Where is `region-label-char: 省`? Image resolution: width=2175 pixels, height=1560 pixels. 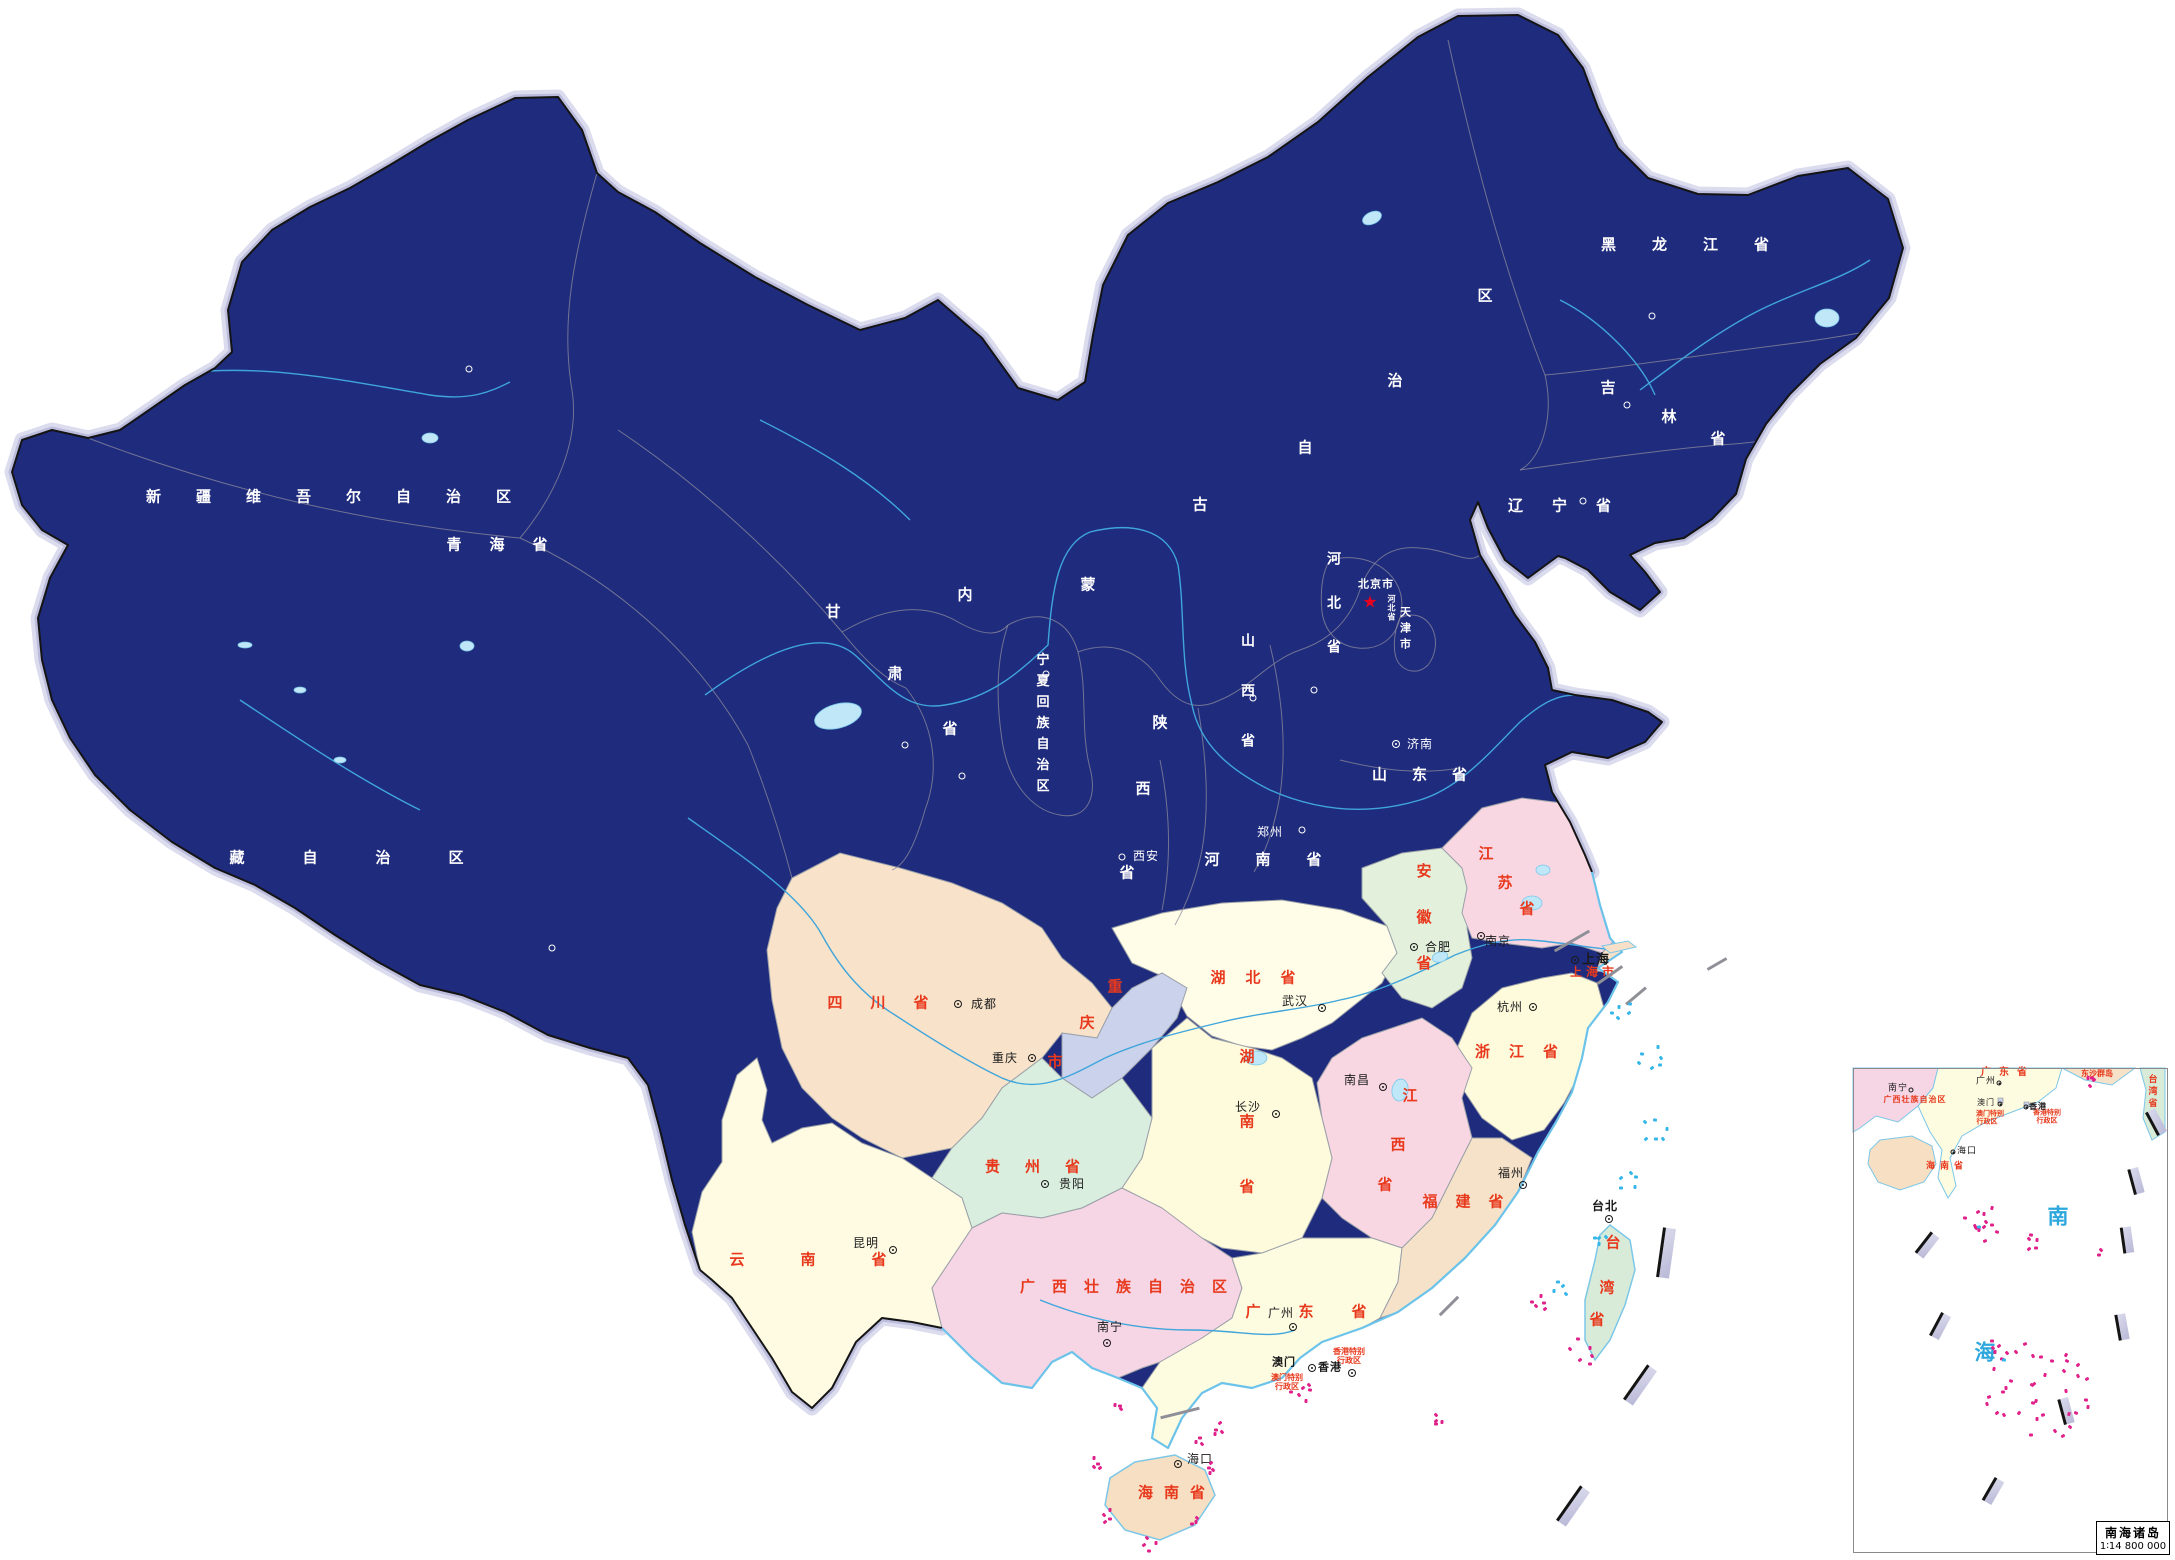 region-label-char: 省 is located at coordinates (1127, 872).